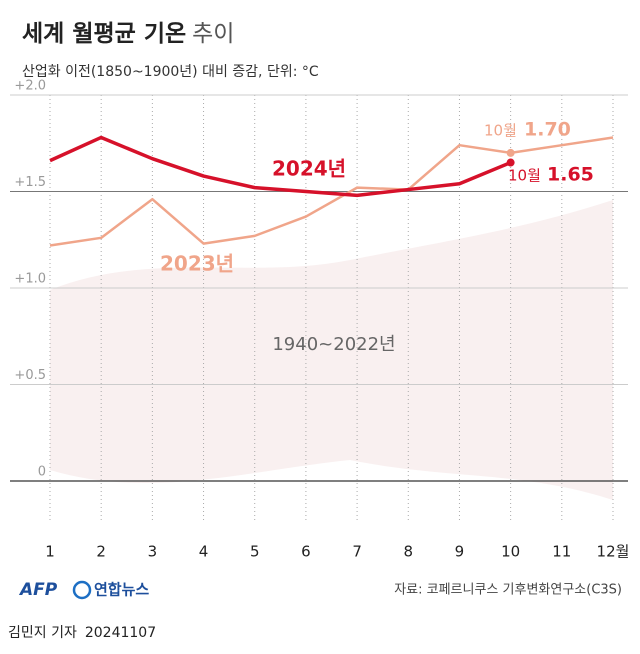  I want to click on x-tick-label: 12월, so click(613, 552).